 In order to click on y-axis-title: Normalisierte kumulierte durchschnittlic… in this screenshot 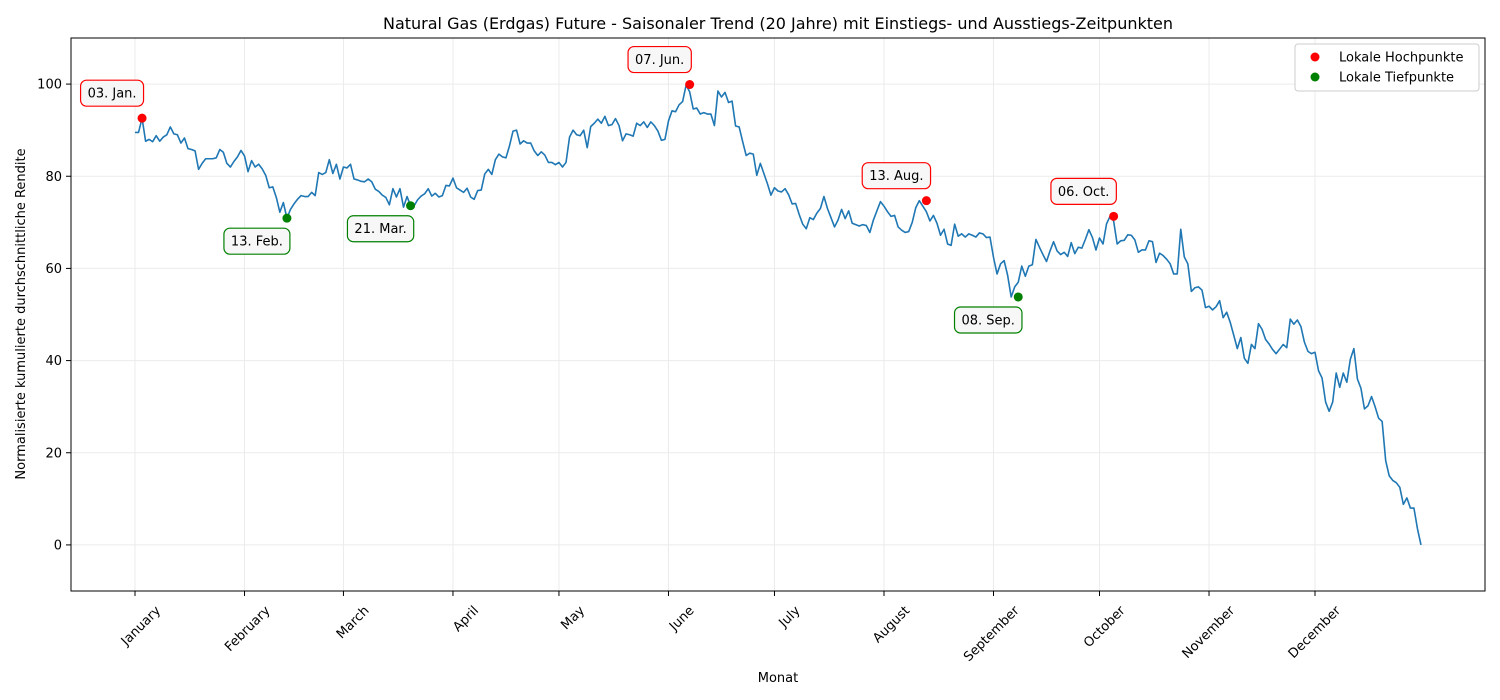, I will do `click(21, 313)`.